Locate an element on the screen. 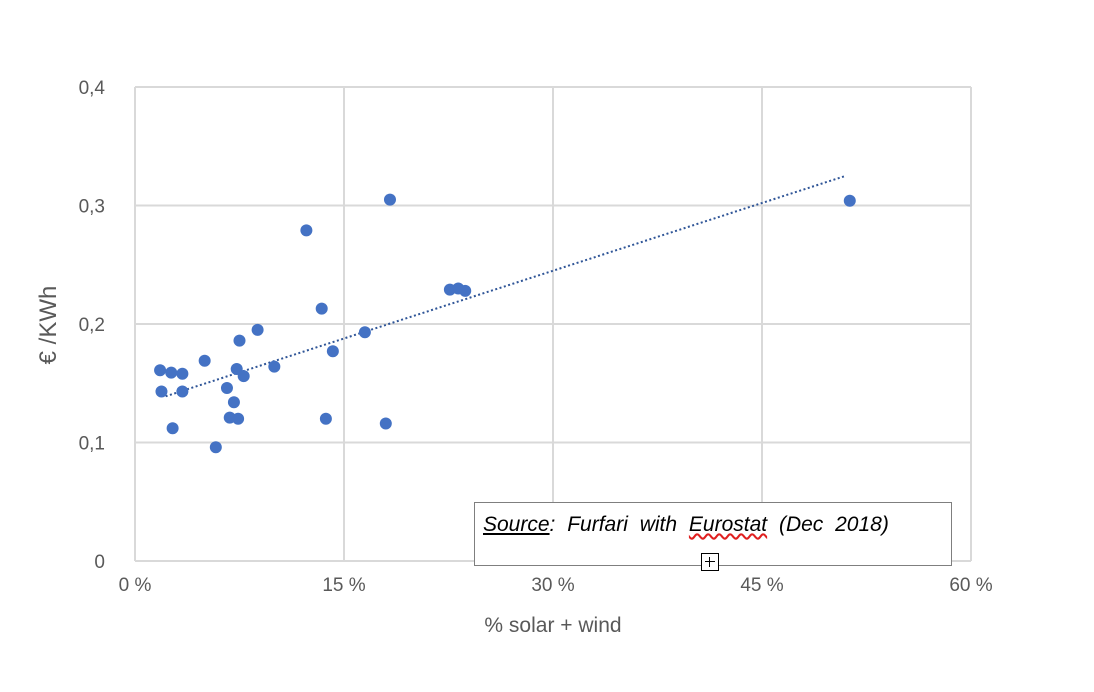 The height and width of the screenshot is (692, 1094). x-tick-label: 30 % is located at coordinates (552, 585).